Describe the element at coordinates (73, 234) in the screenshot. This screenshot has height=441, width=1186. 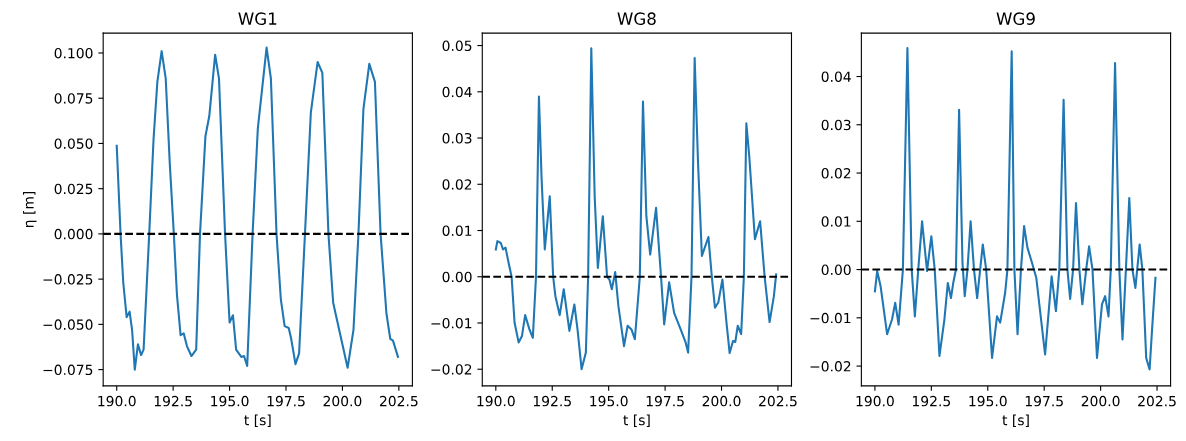
I see `y-tick-label: 0.000` at that location.